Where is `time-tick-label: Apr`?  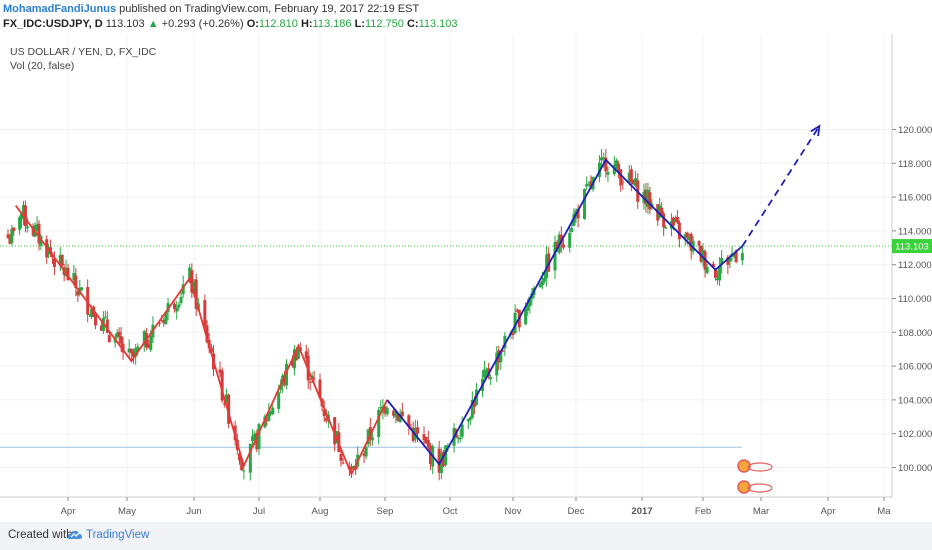
time-tick-label: Apr is located at coordinates (68, 511).